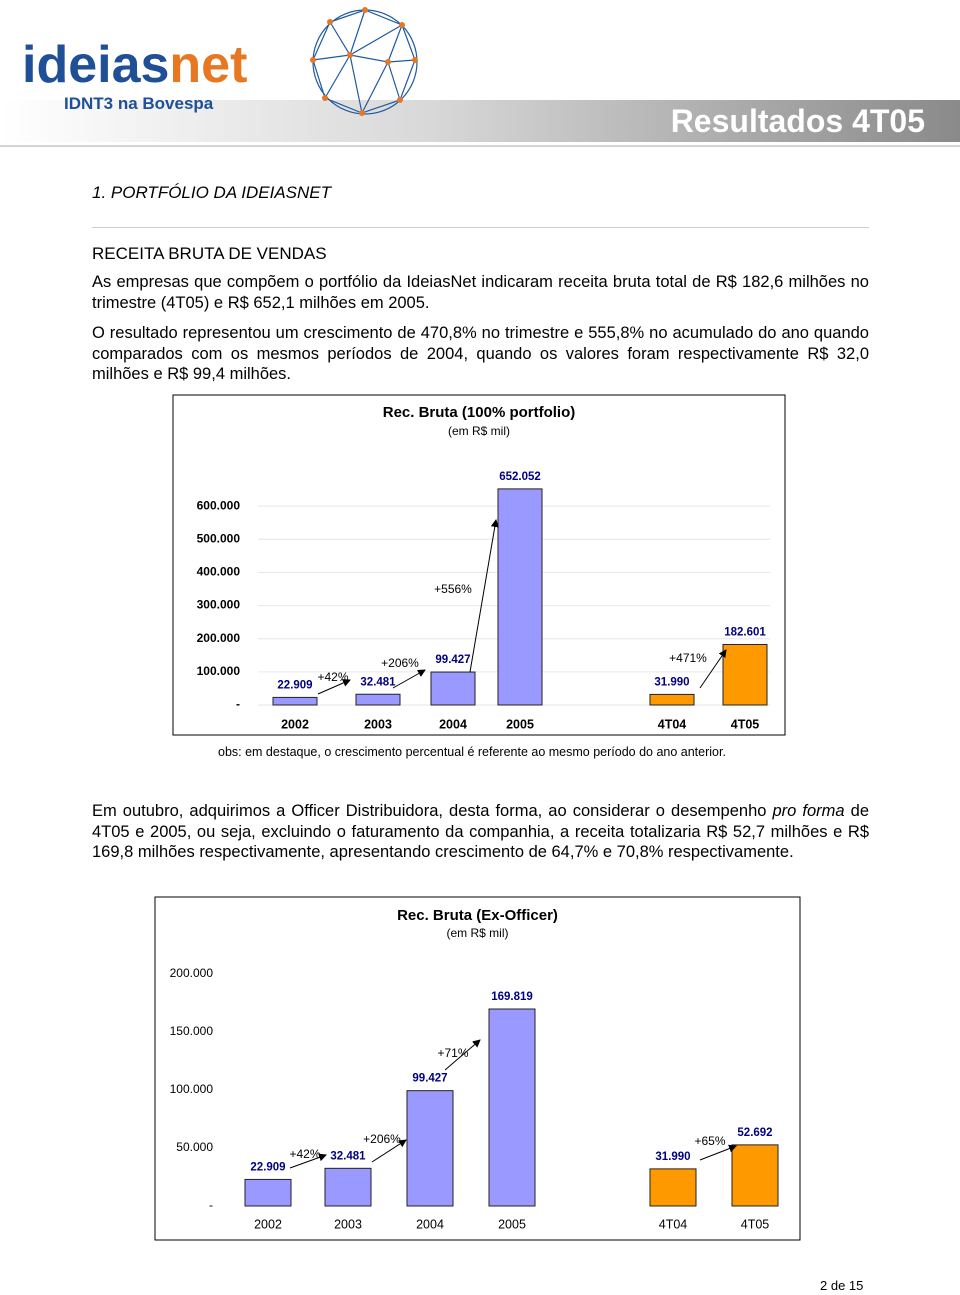 This screenshot has width=960, height=1295. Describe the element at coordinates (480, 121) in the screenshot. I see `banner-bg` at that location.